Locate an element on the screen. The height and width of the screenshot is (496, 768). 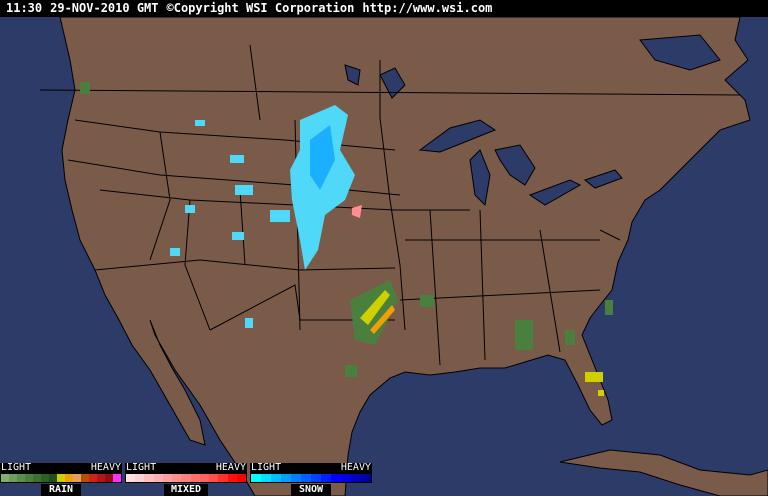
legend-title: MIXED is located at coordinates (186, 490).